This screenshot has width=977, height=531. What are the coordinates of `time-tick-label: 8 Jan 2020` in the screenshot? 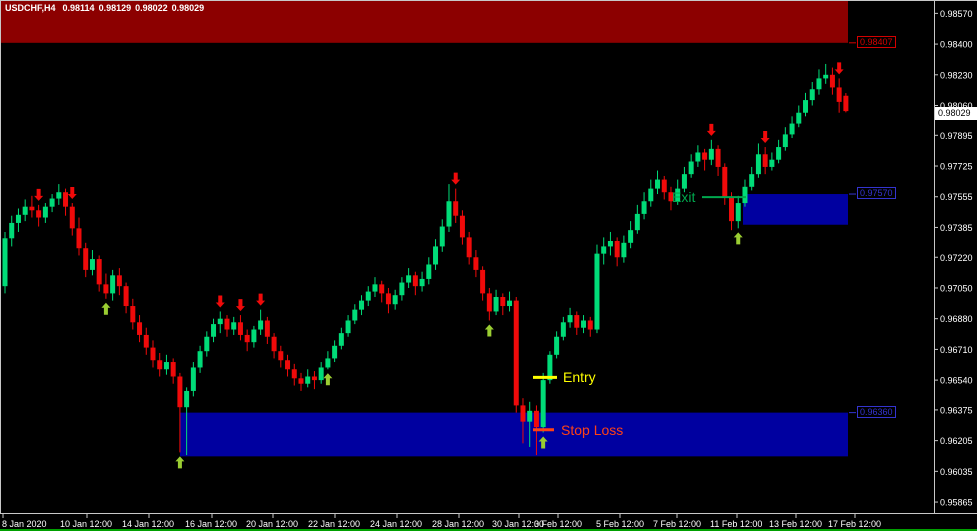 It's located at (24, 524).